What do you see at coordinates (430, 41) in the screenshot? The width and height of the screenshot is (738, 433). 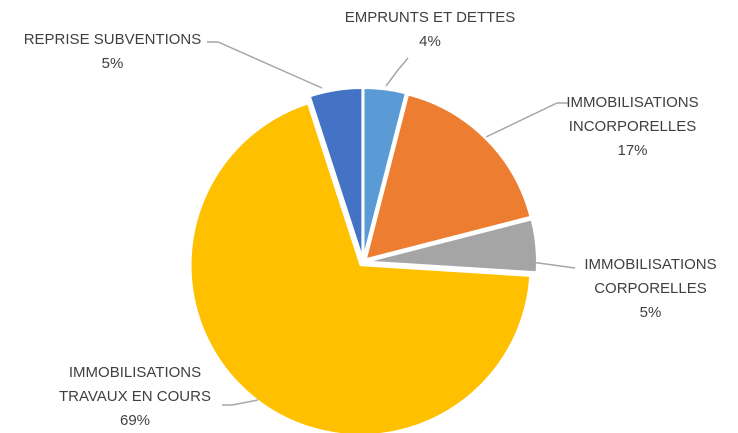 I see `percent-label: 4%` at bounding box center [430, 41].